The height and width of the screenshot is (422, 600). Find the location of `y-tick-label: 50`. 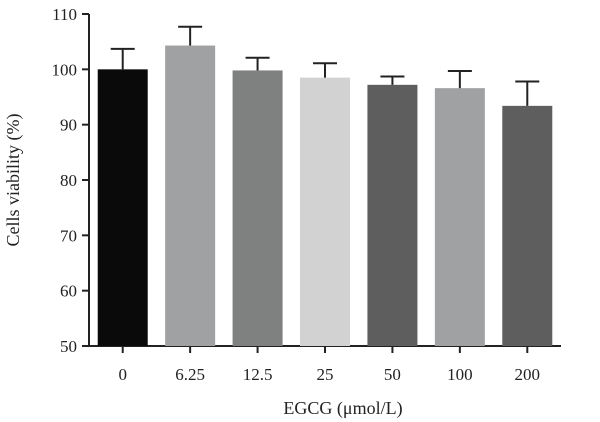

y-tick-label: 50 is located at coordinates (68, 346).